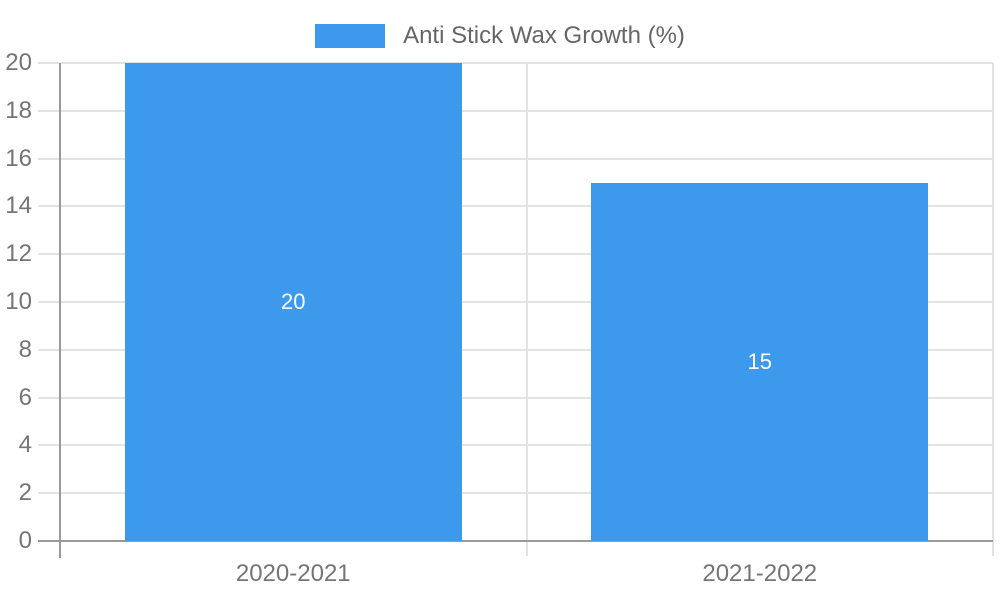 The height and width of the screenshot is (600, 1000). I want to click on x-axis-category-label: 2021-2022, so click(760, 573).